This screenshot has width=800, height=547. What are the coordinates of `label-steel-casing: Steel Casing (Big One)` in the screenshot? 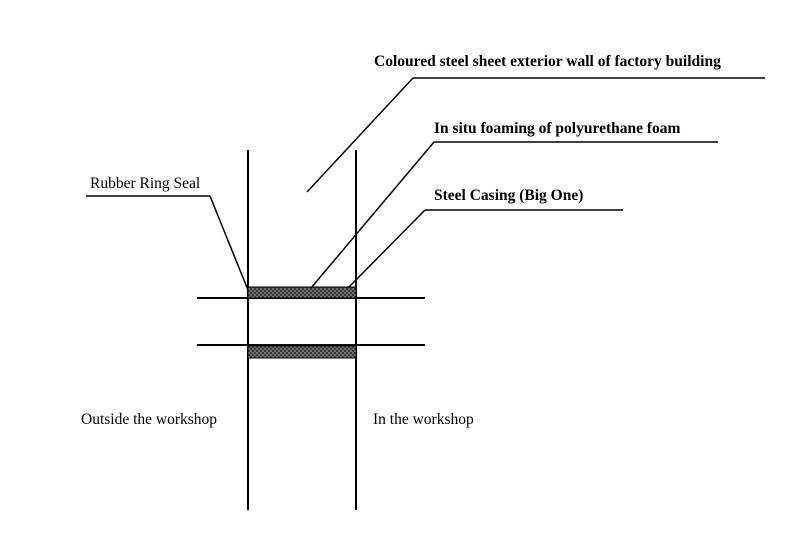 It's located at (508, 195).